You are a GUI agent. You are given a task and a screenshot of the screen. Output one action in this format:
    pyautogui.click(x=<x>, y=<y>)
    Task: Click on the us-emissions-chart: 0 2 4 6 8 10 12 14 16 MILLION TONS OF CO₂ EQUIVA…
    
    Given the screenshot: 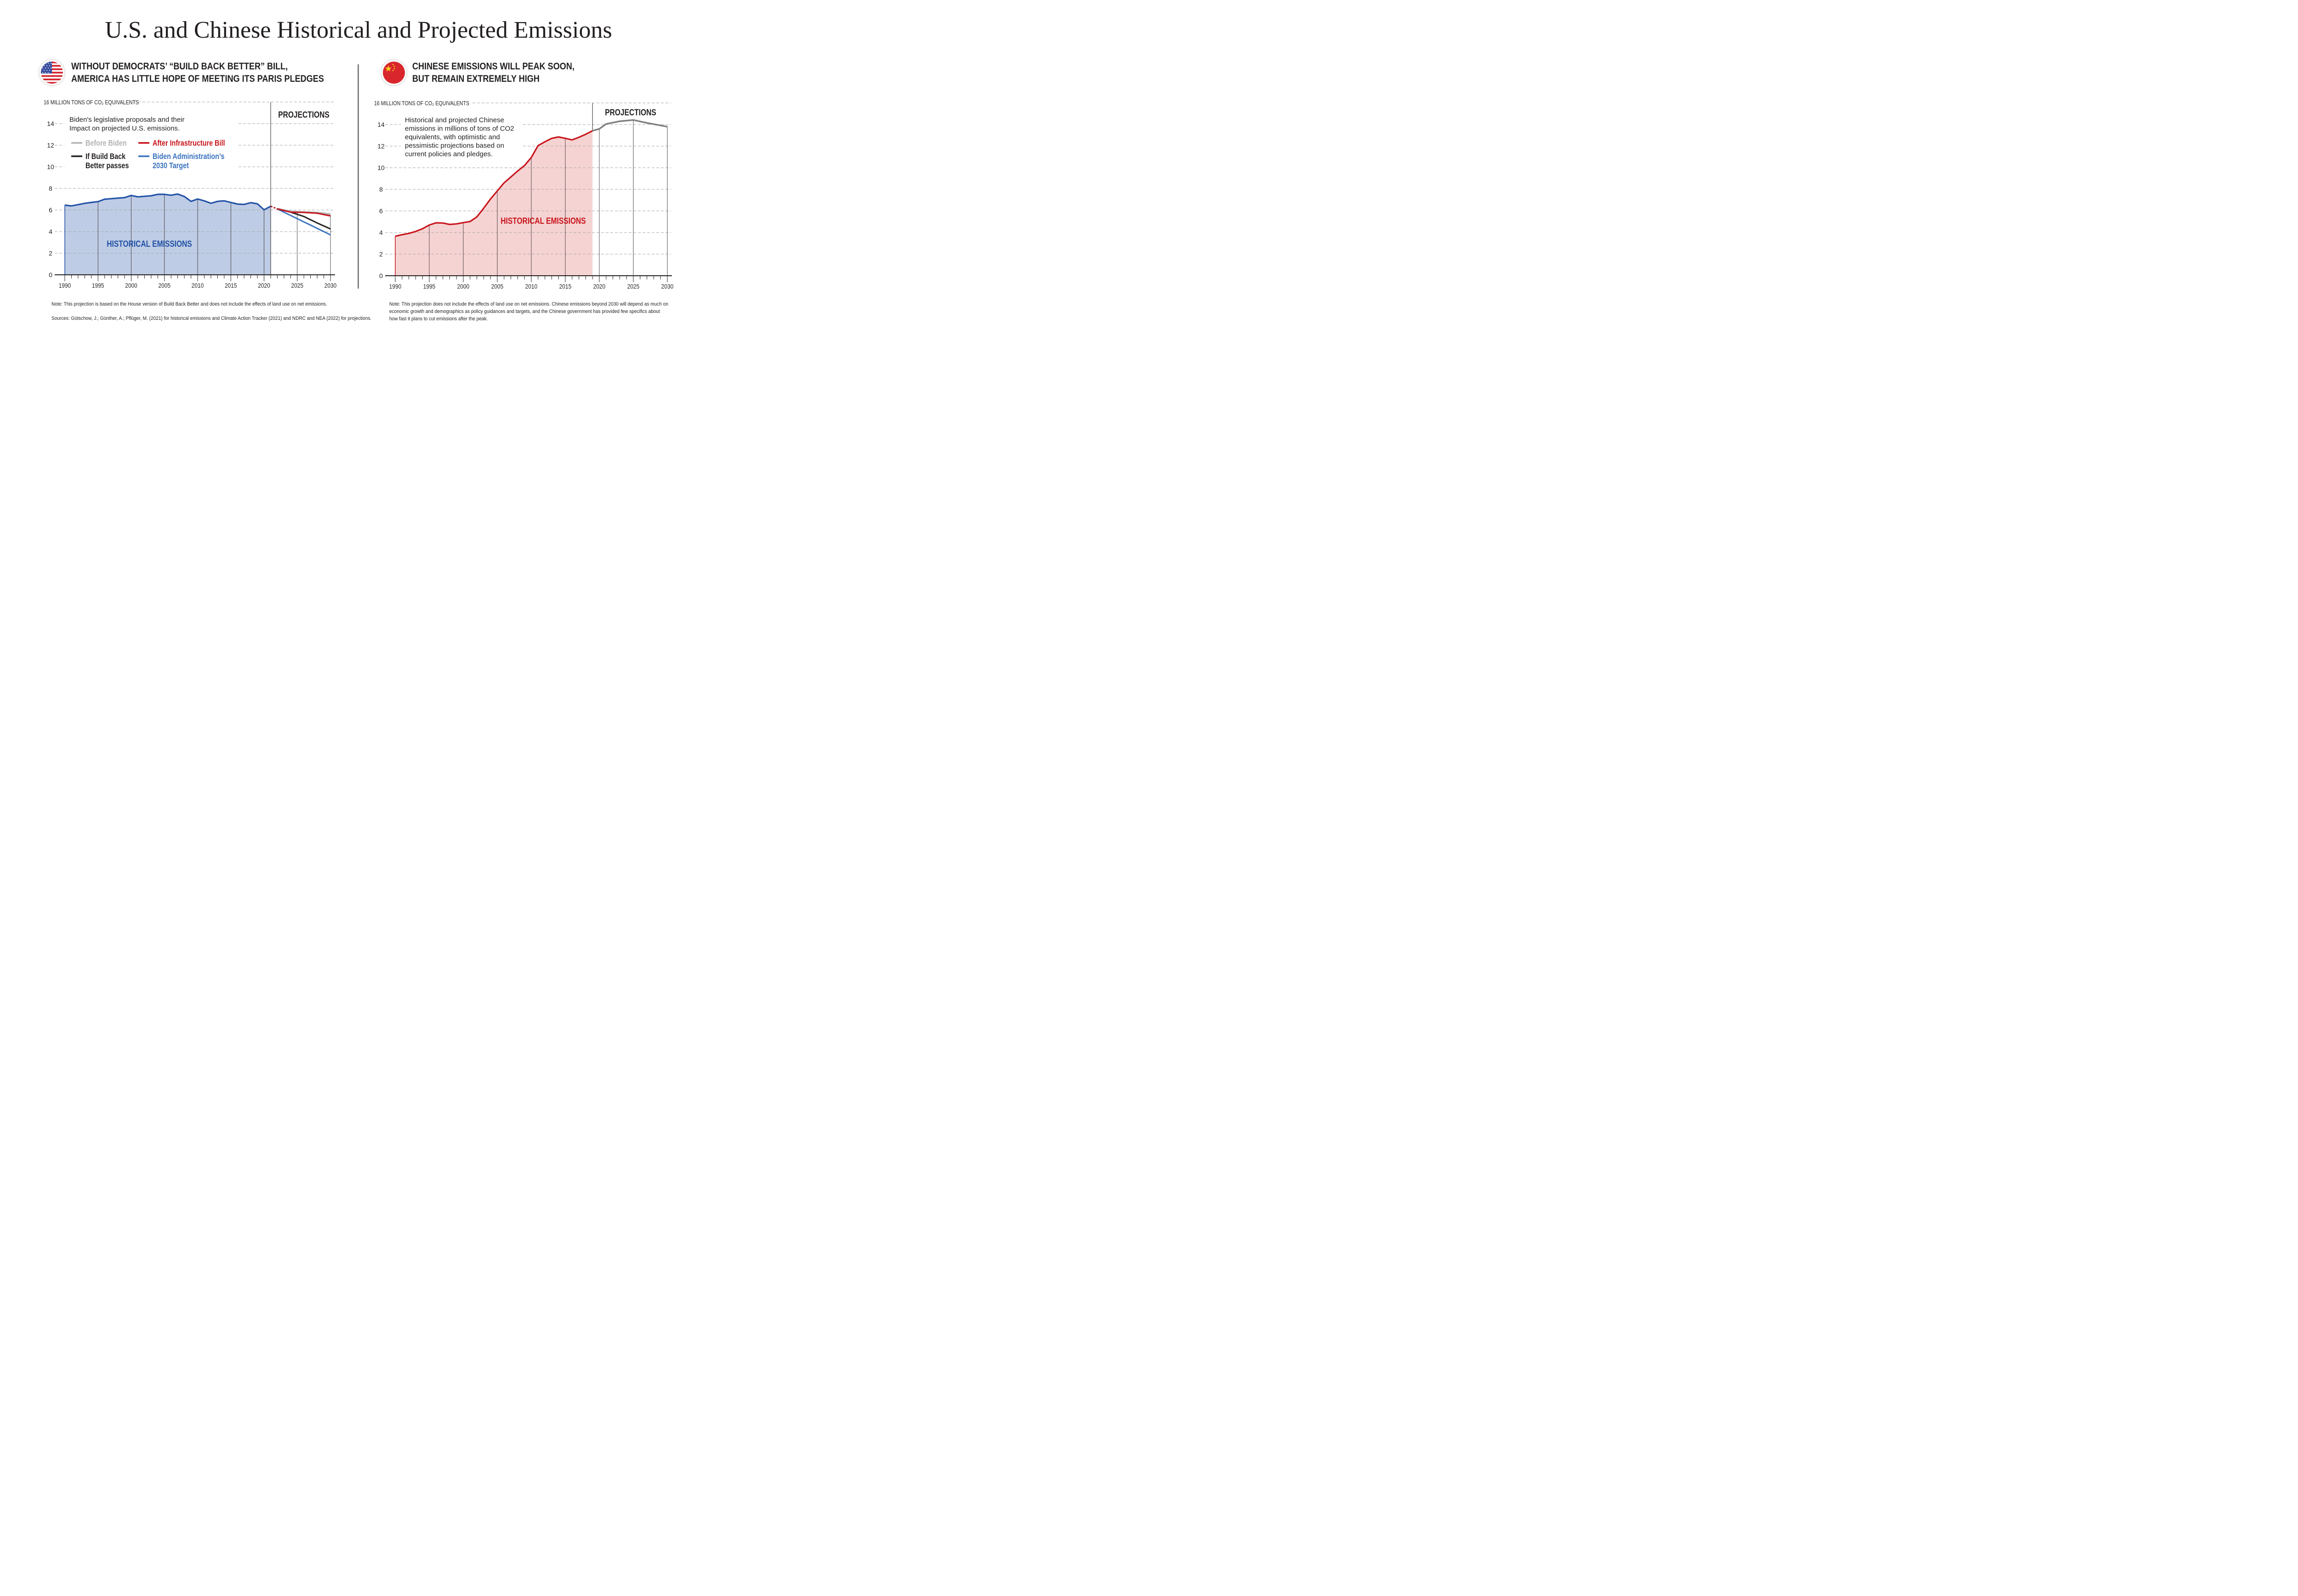 What is the action you would take?
    pyautogui.click(x=190, y=194)
    